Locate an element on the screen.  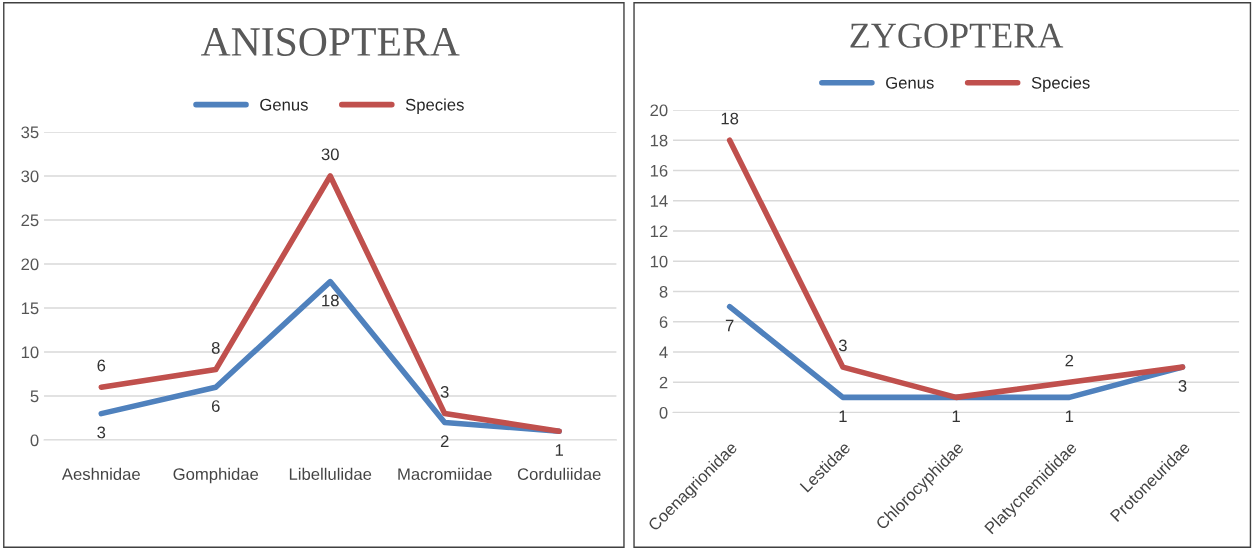
y-tick-label: 2 is located at coordinates (663, 382).